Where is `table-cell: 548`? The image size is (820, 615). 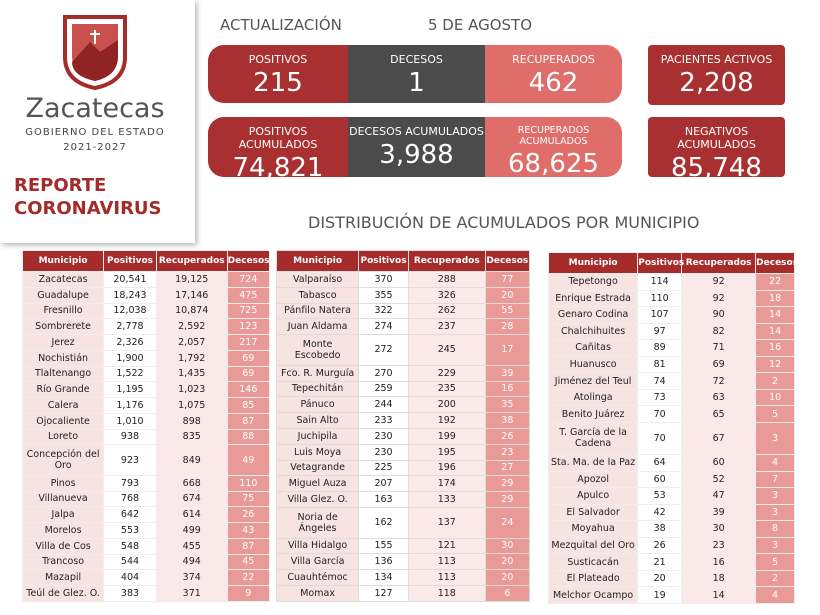 table-cell: 548 is located at coordinates (130, 546).